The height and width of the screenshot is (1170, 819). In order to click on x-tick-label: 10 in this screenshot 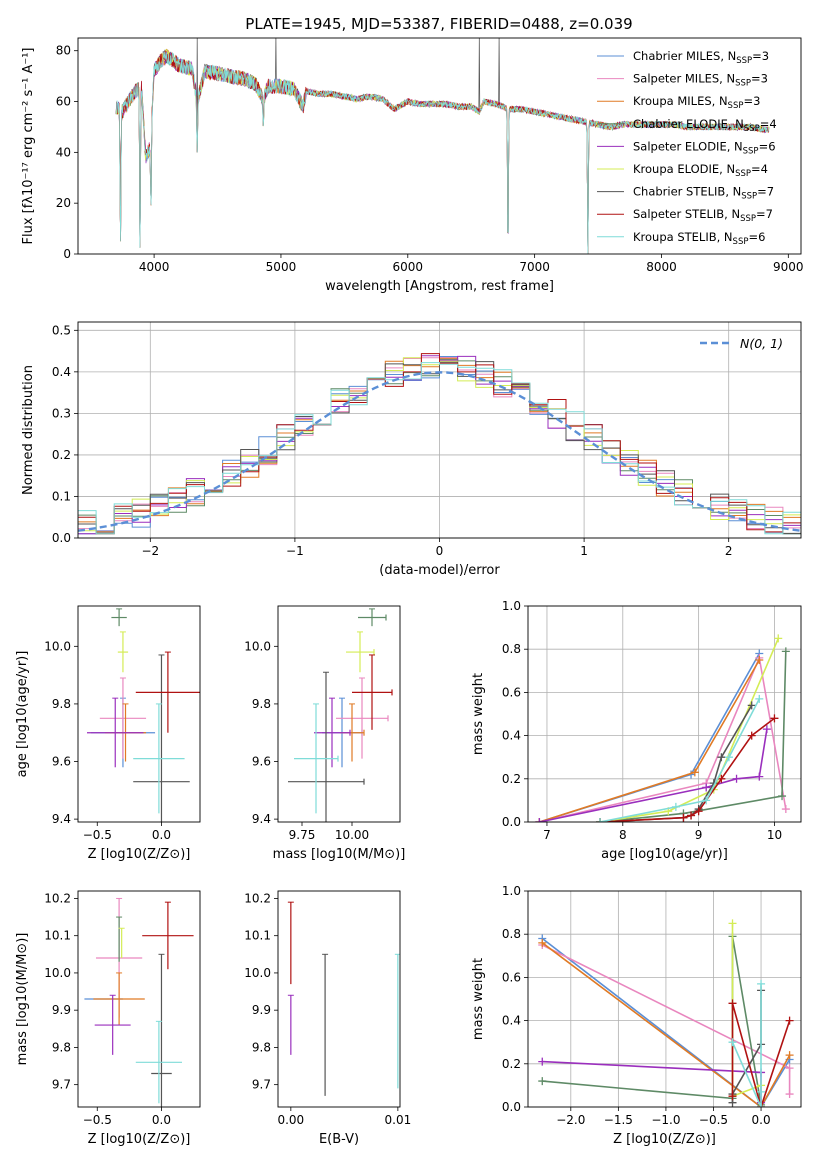, I will do `click(774, 835)`.